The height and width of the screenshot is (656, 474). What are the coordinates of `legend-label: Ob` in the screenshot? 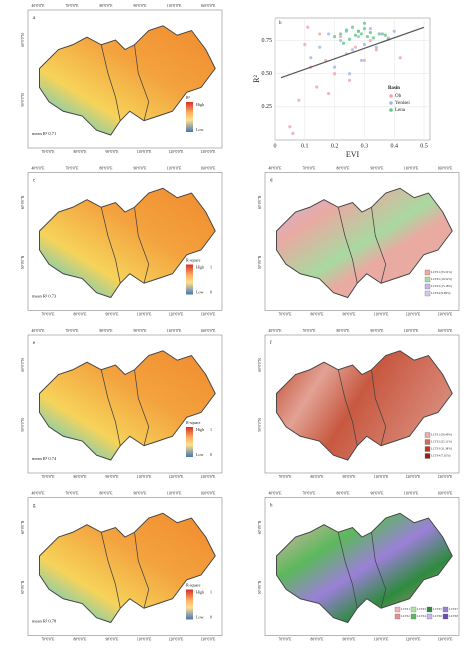 It's located at (398, 96).